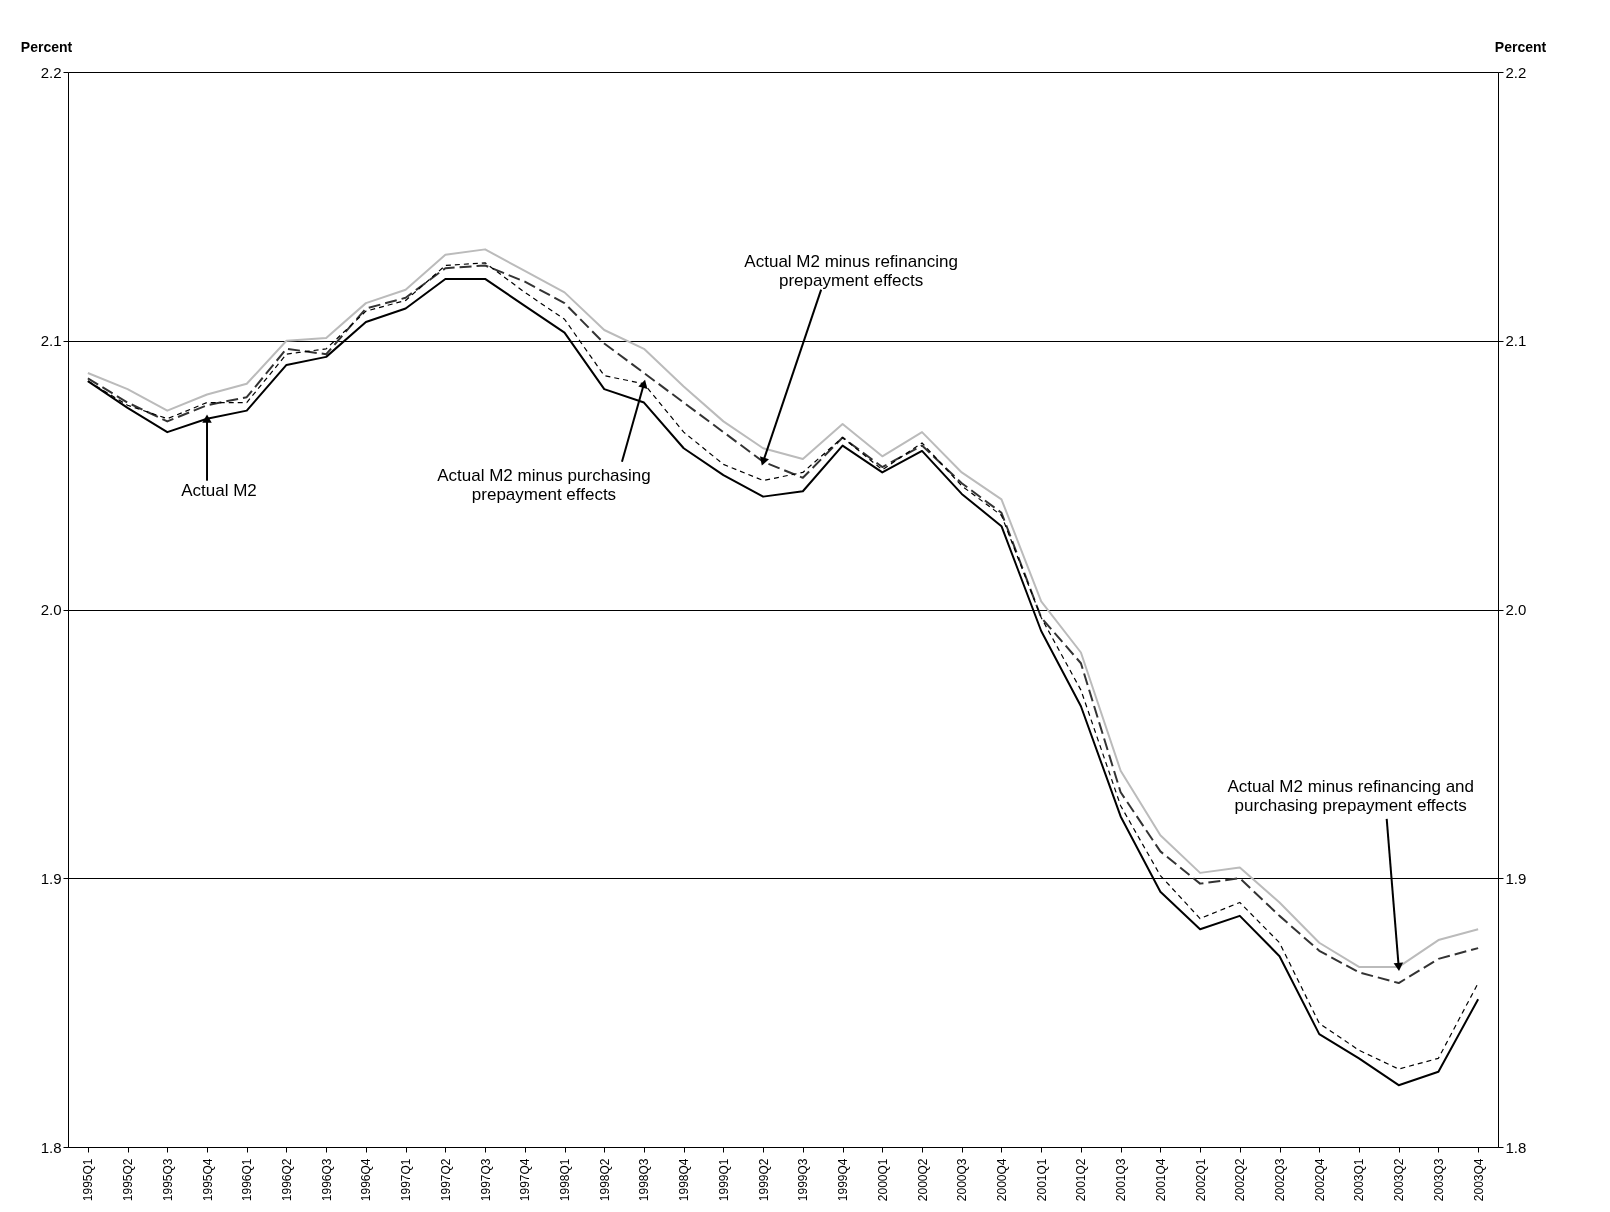 Image resolution: width=1610 pixels, height=1212 pixels. What do you see at coordinates (1399, 1180) in the screenshot?
I see `x-tick-label: 2003Q2` at bounding box center [1399, 1180].